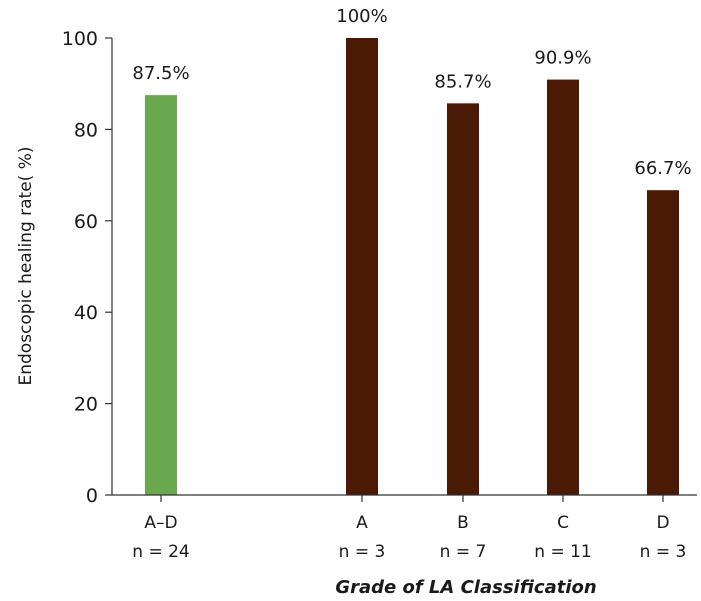 Image resolution: width=701 pixels, height=601 pixels. What do you see at coordinates (86, 222) in the screenshot?
I see `y-tick-label: 60` at bounding box center [86, 222].